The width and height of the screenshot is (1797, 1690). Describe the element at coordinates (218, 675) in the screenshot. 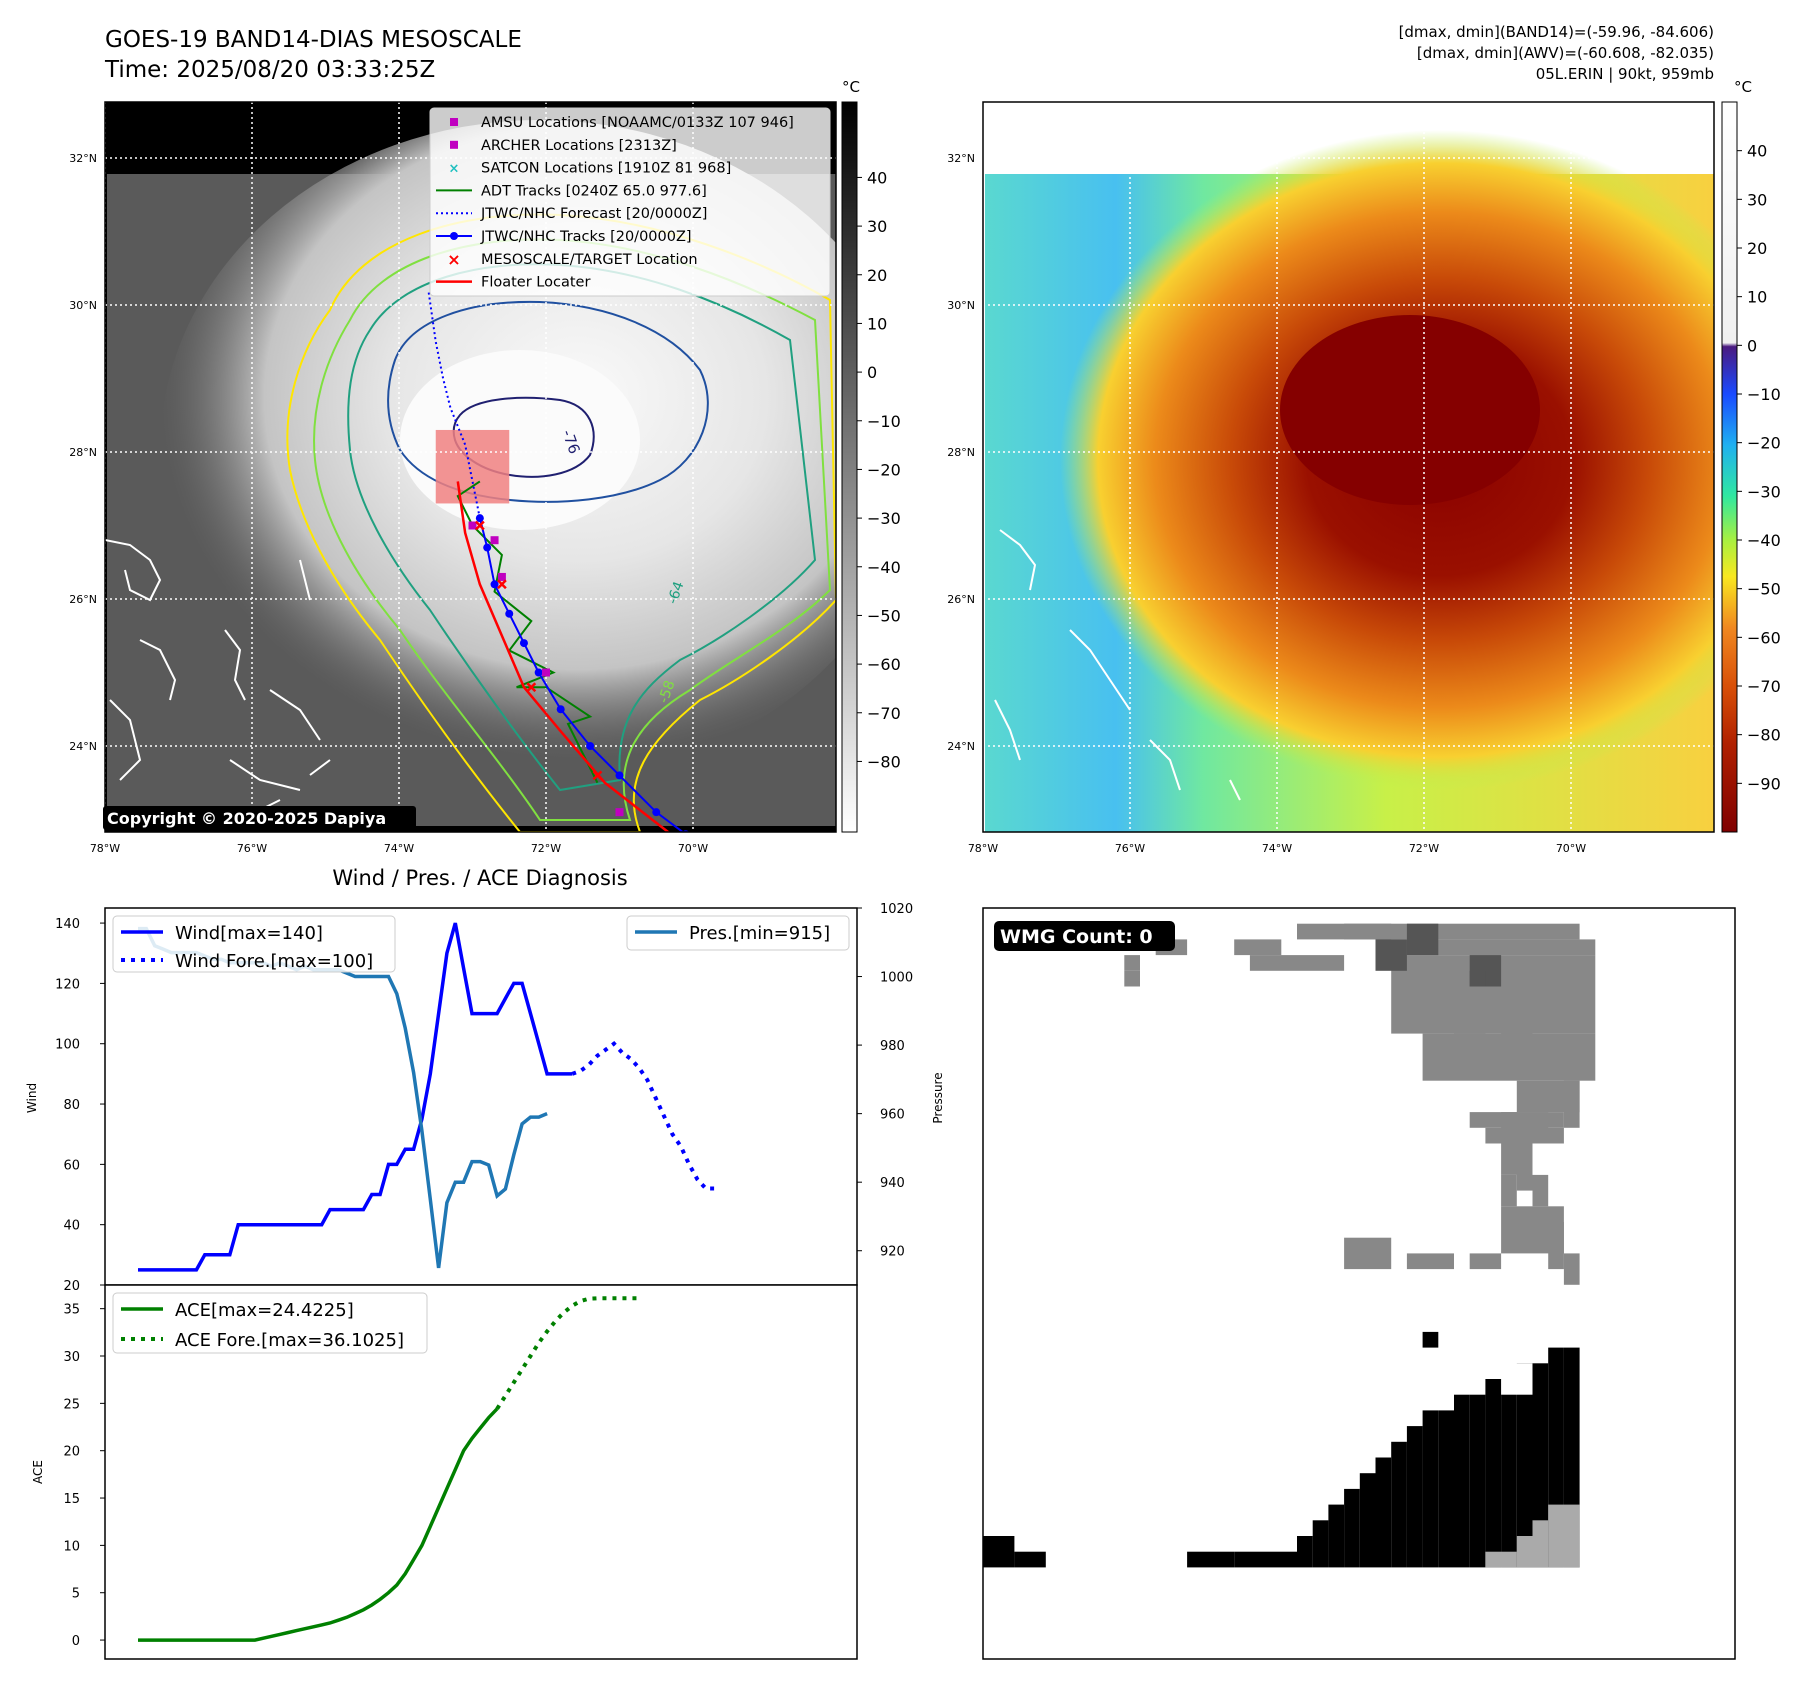

I see `coastline-bahamas` at that location.